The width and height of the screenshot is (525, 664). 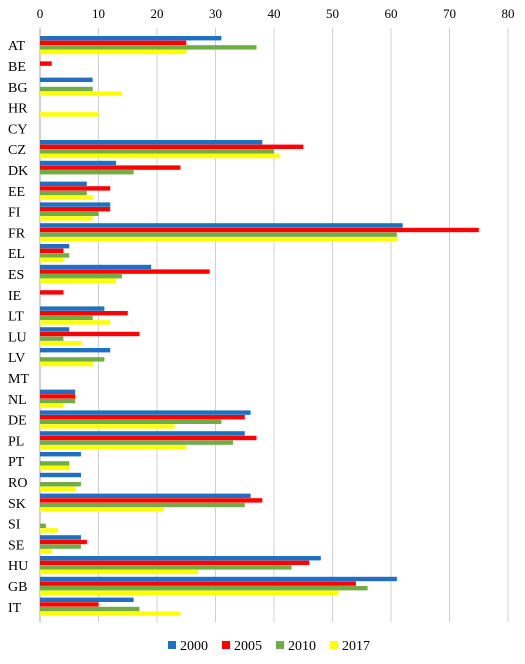 I want to click on legend-label-2017: 2017, so click(x=356, y=646).